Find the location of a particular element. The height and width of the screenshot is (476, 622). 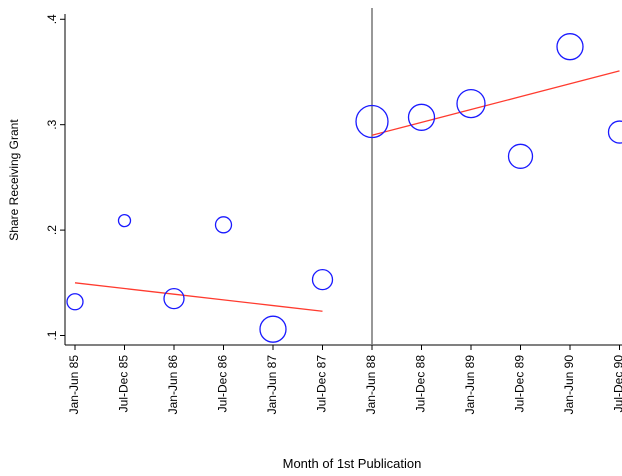

y-tick-label: .1 is located at coordinates (52, 335).